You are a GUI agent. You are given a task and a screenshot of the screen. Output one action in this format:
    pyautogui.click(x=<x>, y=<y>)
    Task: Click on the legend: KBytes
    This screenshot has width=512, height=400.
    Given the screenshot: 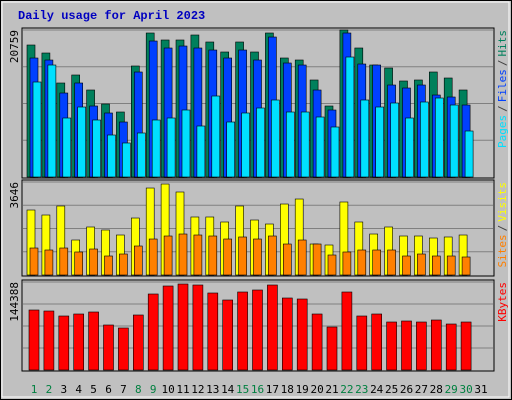 What is the action you would take?
    pyautogui.click(x=502, y=302)
    